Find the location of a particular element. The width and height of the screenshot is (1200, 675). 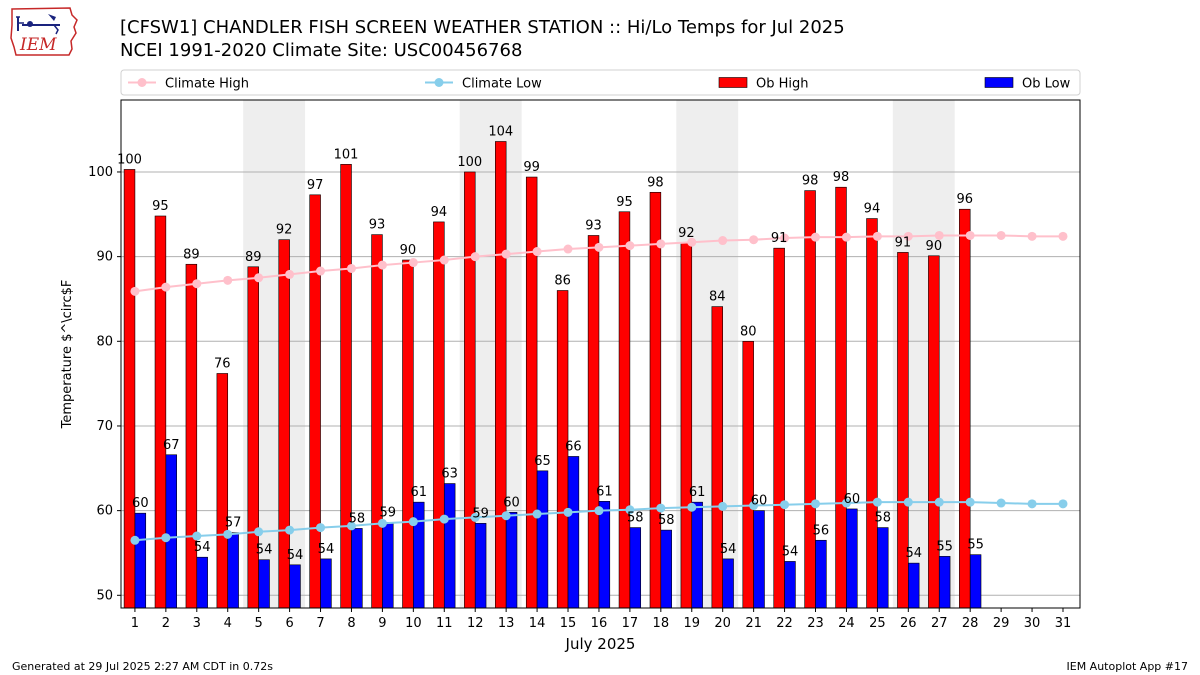

x-tick-label: 31 is located at coordinates (1063, 623).